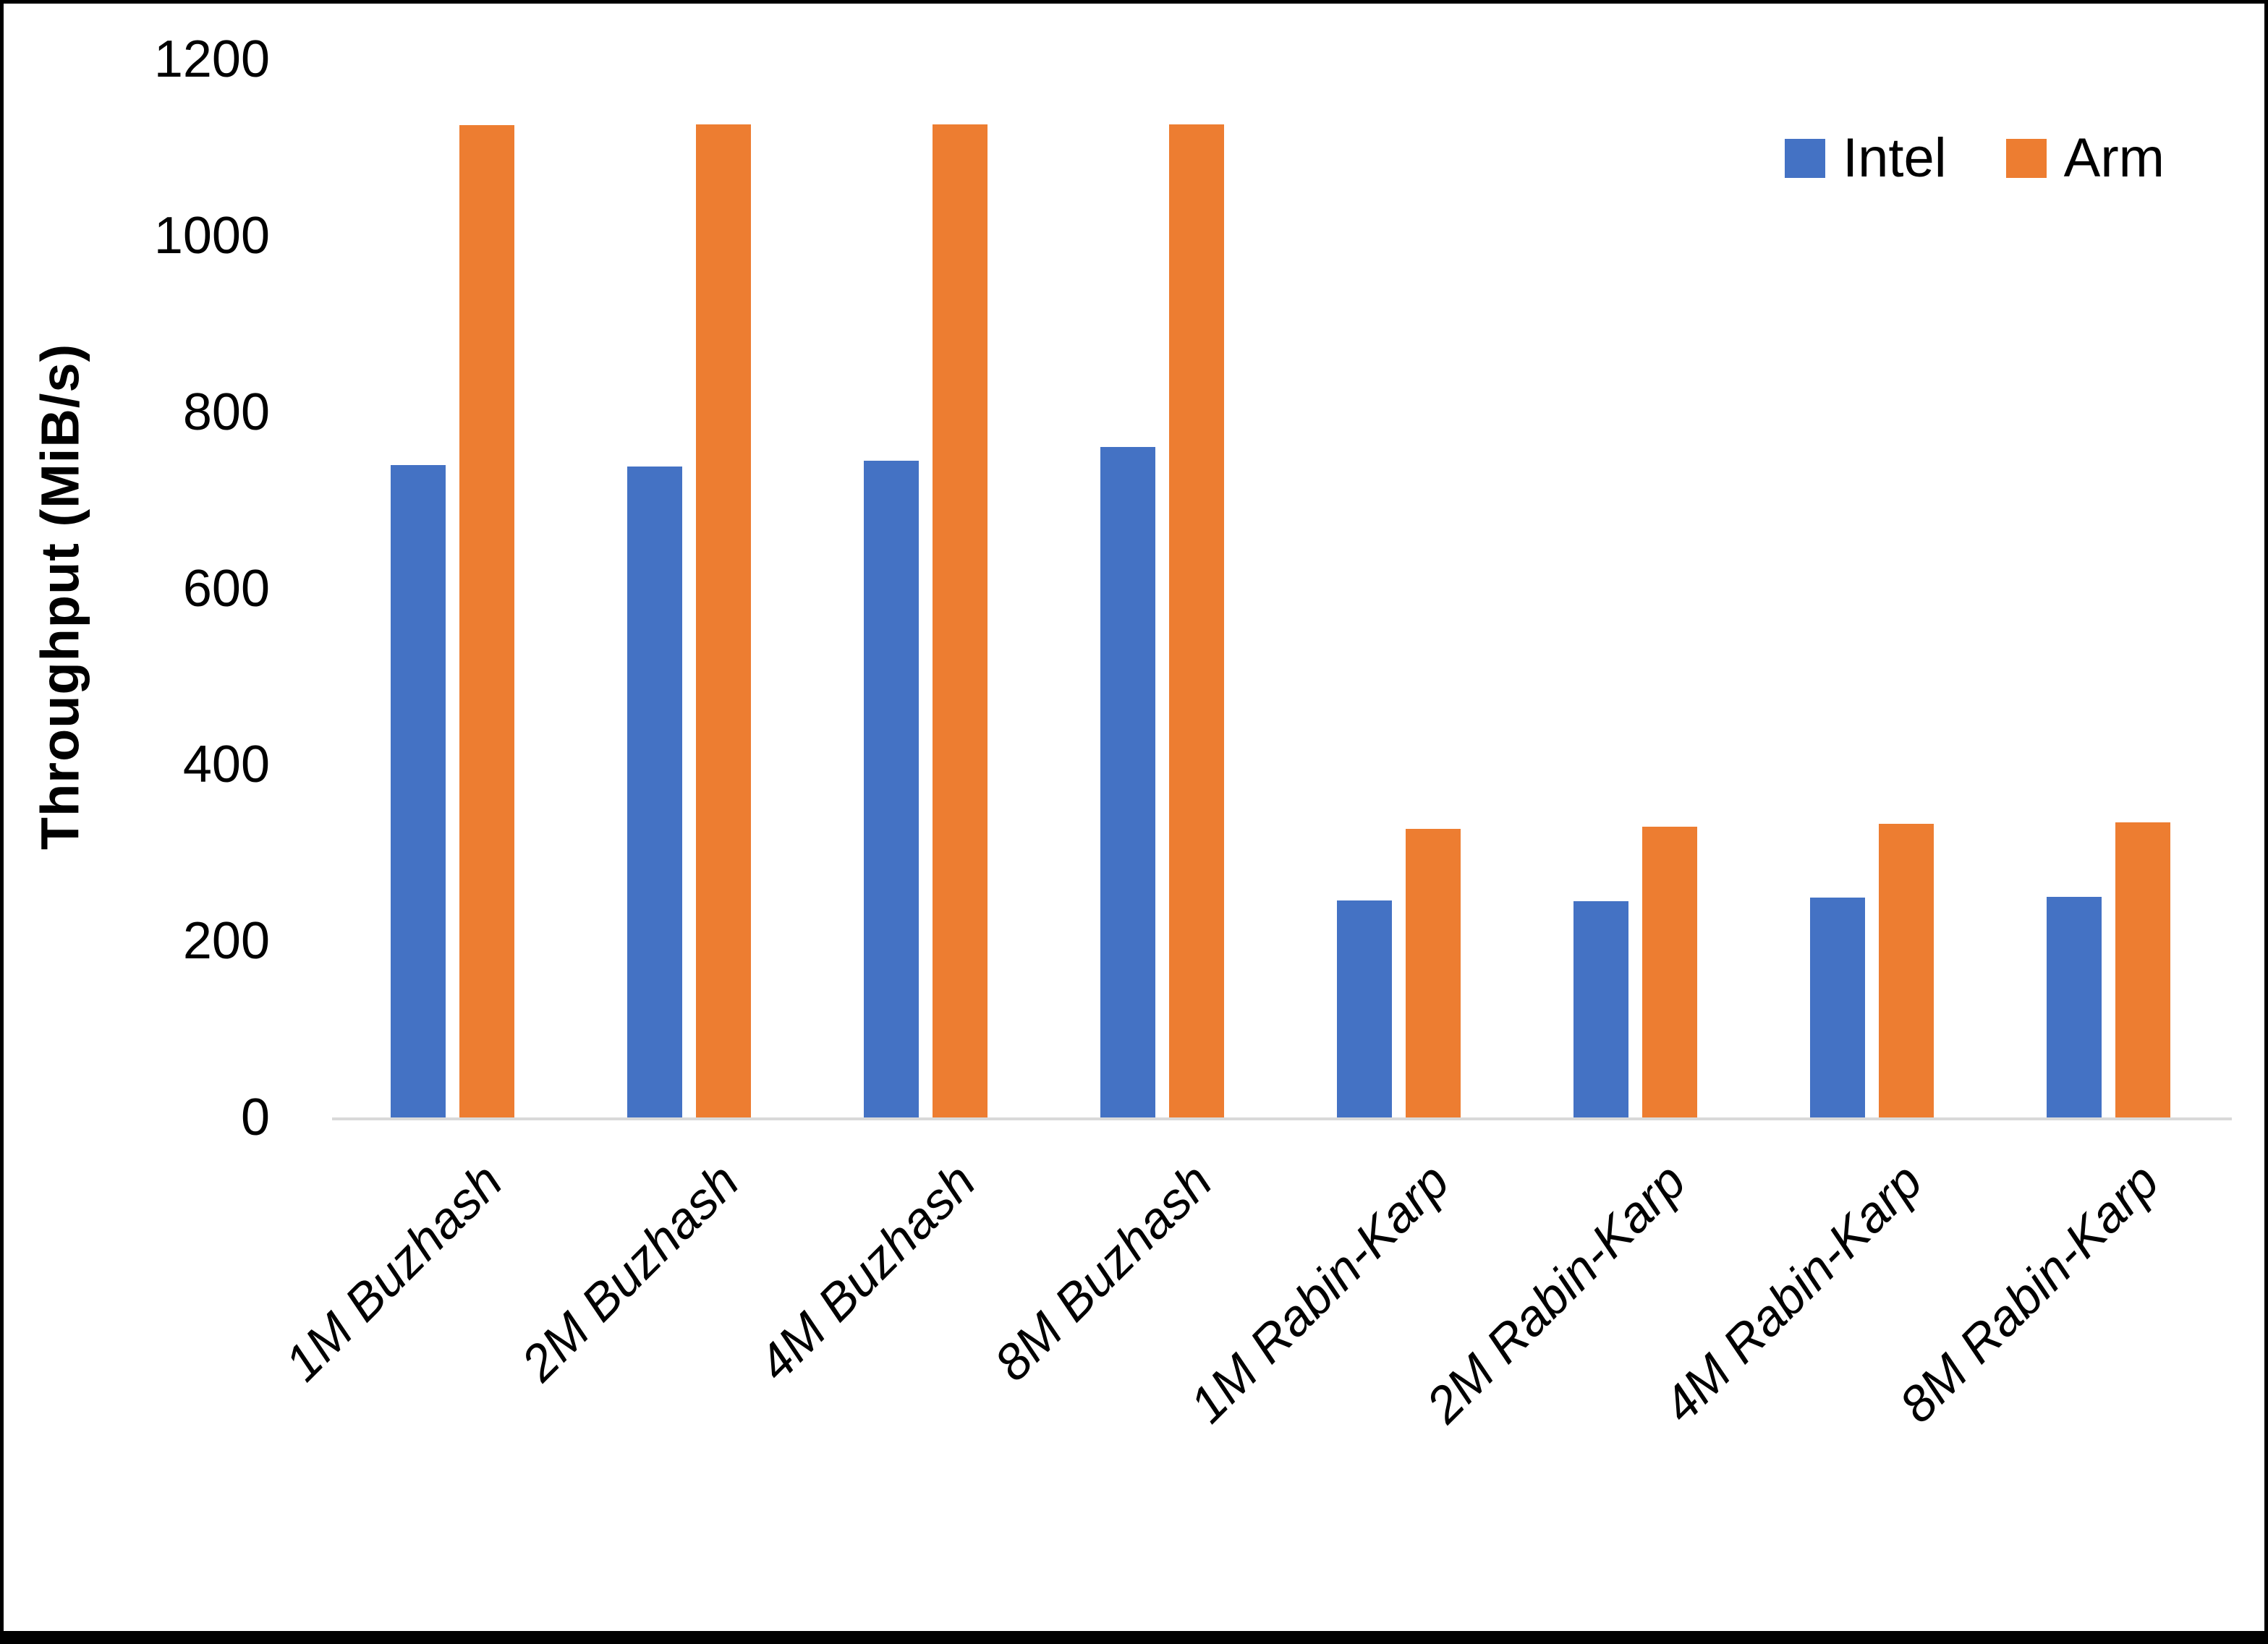 The image size is (2268, 1644). I want to click on legend-item-intel: Intel, so click(1866, 158).